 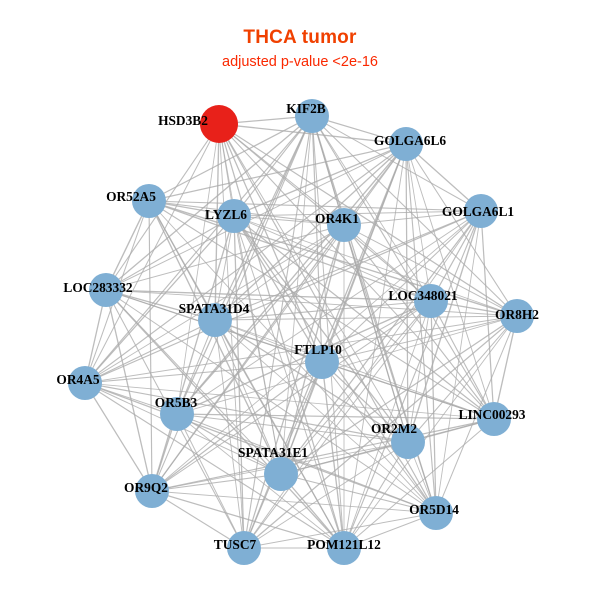 What do you see at coordinates (322, 362) in the screenshot?
I see `graph-node-ftlp10` at bounding box center [322, 362].